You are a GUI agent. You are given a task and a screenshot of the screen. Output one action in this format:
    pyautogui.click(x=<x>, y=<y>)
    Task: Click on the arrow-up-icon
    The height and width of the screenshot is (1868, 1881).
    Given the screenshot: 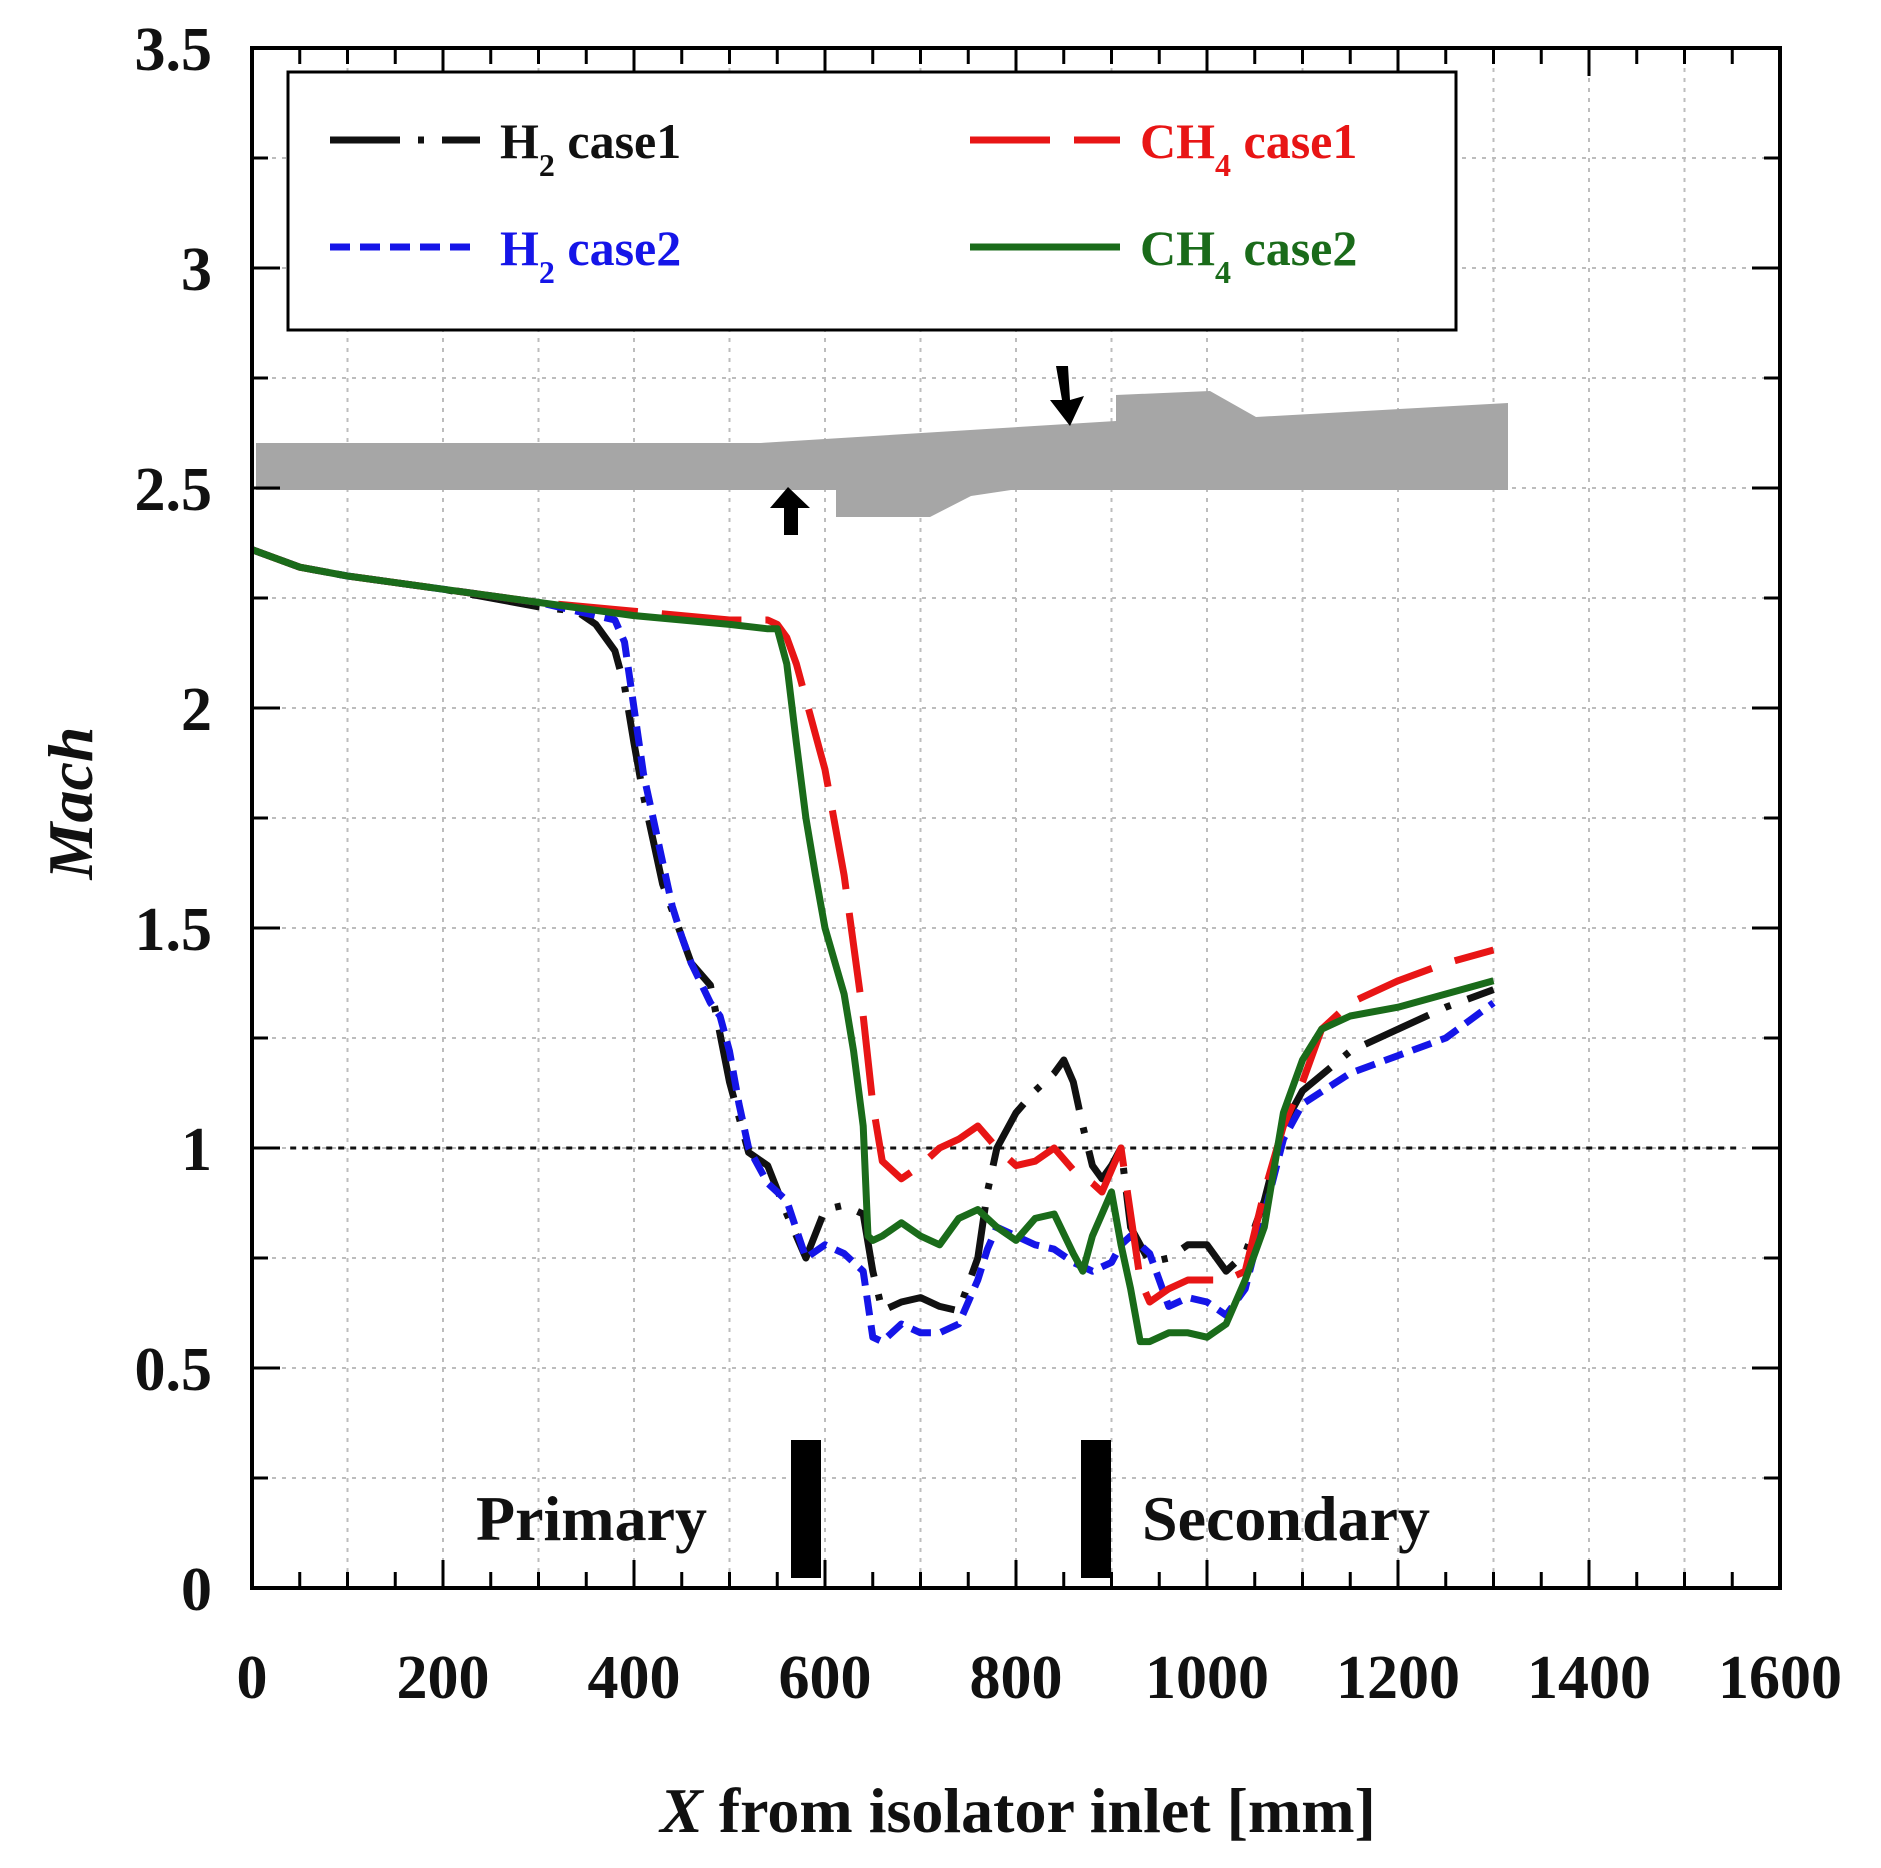 What is the action you would take?
    pyautogui.click(x=790, y=511)
    